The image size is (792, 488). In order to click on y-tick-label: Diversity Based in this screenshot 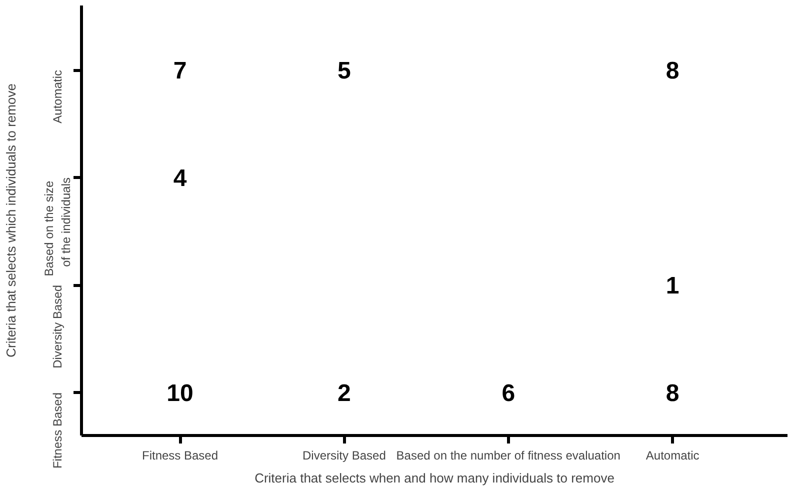, I will do `click(57, 326)`.